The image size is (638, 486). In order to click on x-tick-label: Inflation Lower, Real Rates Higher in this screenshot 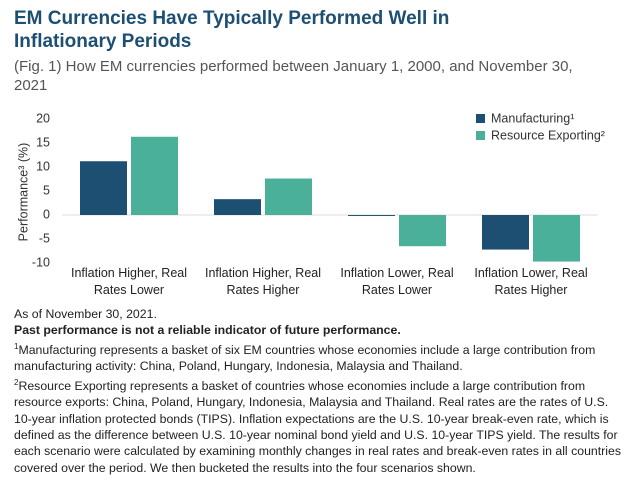, I will do `click(531, 281)`.